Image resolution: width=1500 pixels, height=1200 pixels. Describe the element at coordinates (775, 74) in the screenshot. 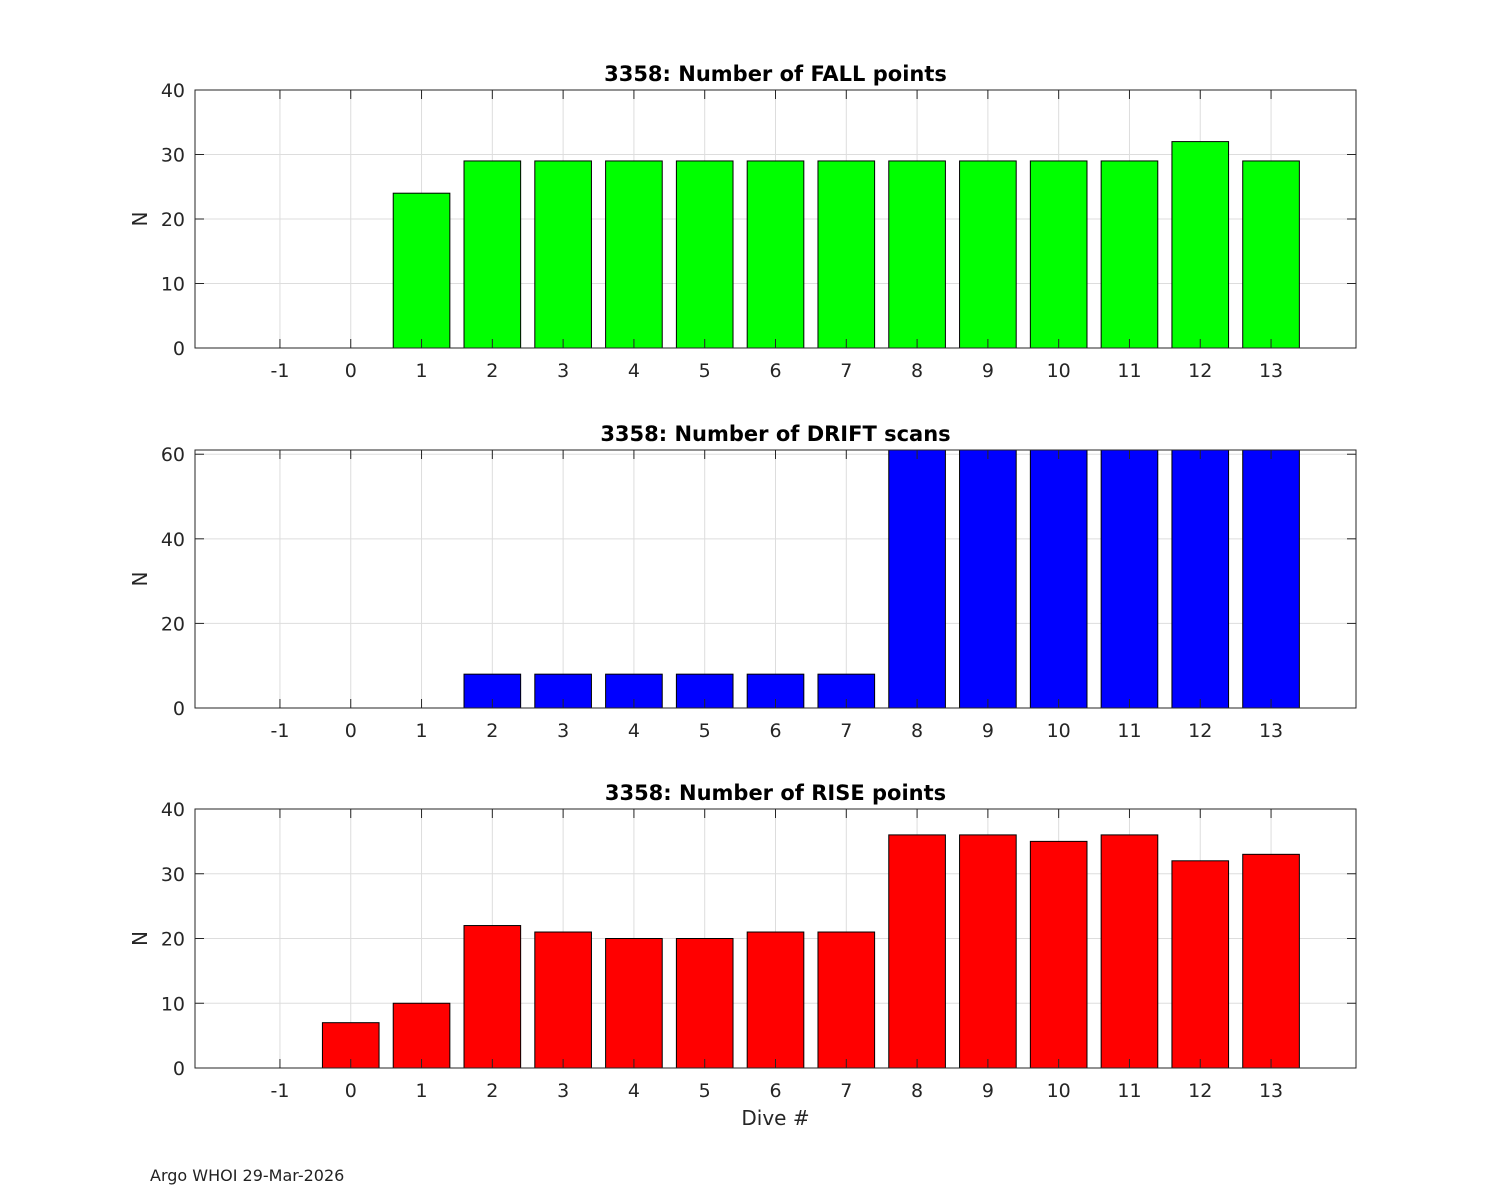

I see `chart-title: 3358: Number of FALL points` at that location.